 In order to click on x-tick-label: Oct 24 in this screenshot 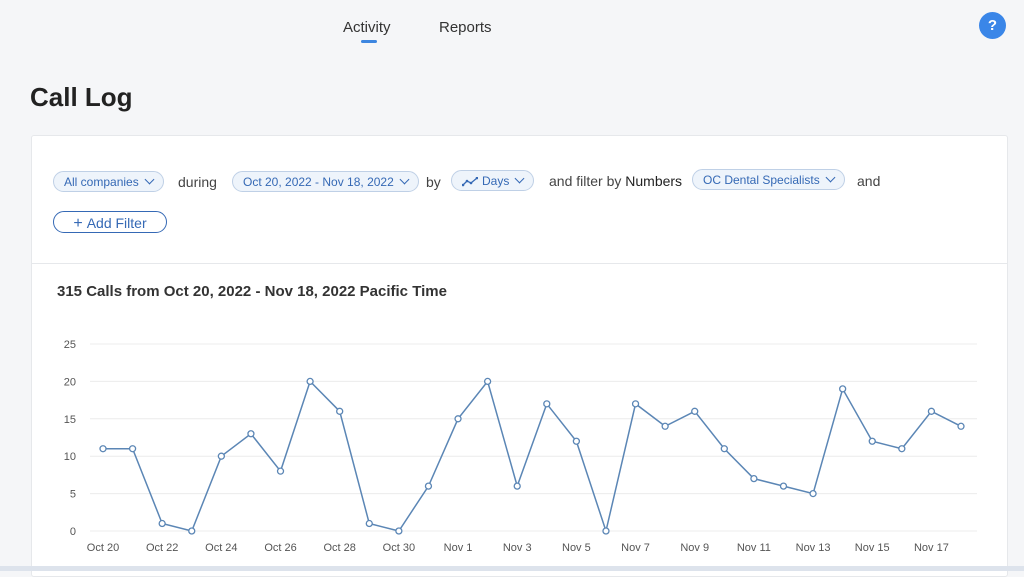, I will do `click(221, 548)`.